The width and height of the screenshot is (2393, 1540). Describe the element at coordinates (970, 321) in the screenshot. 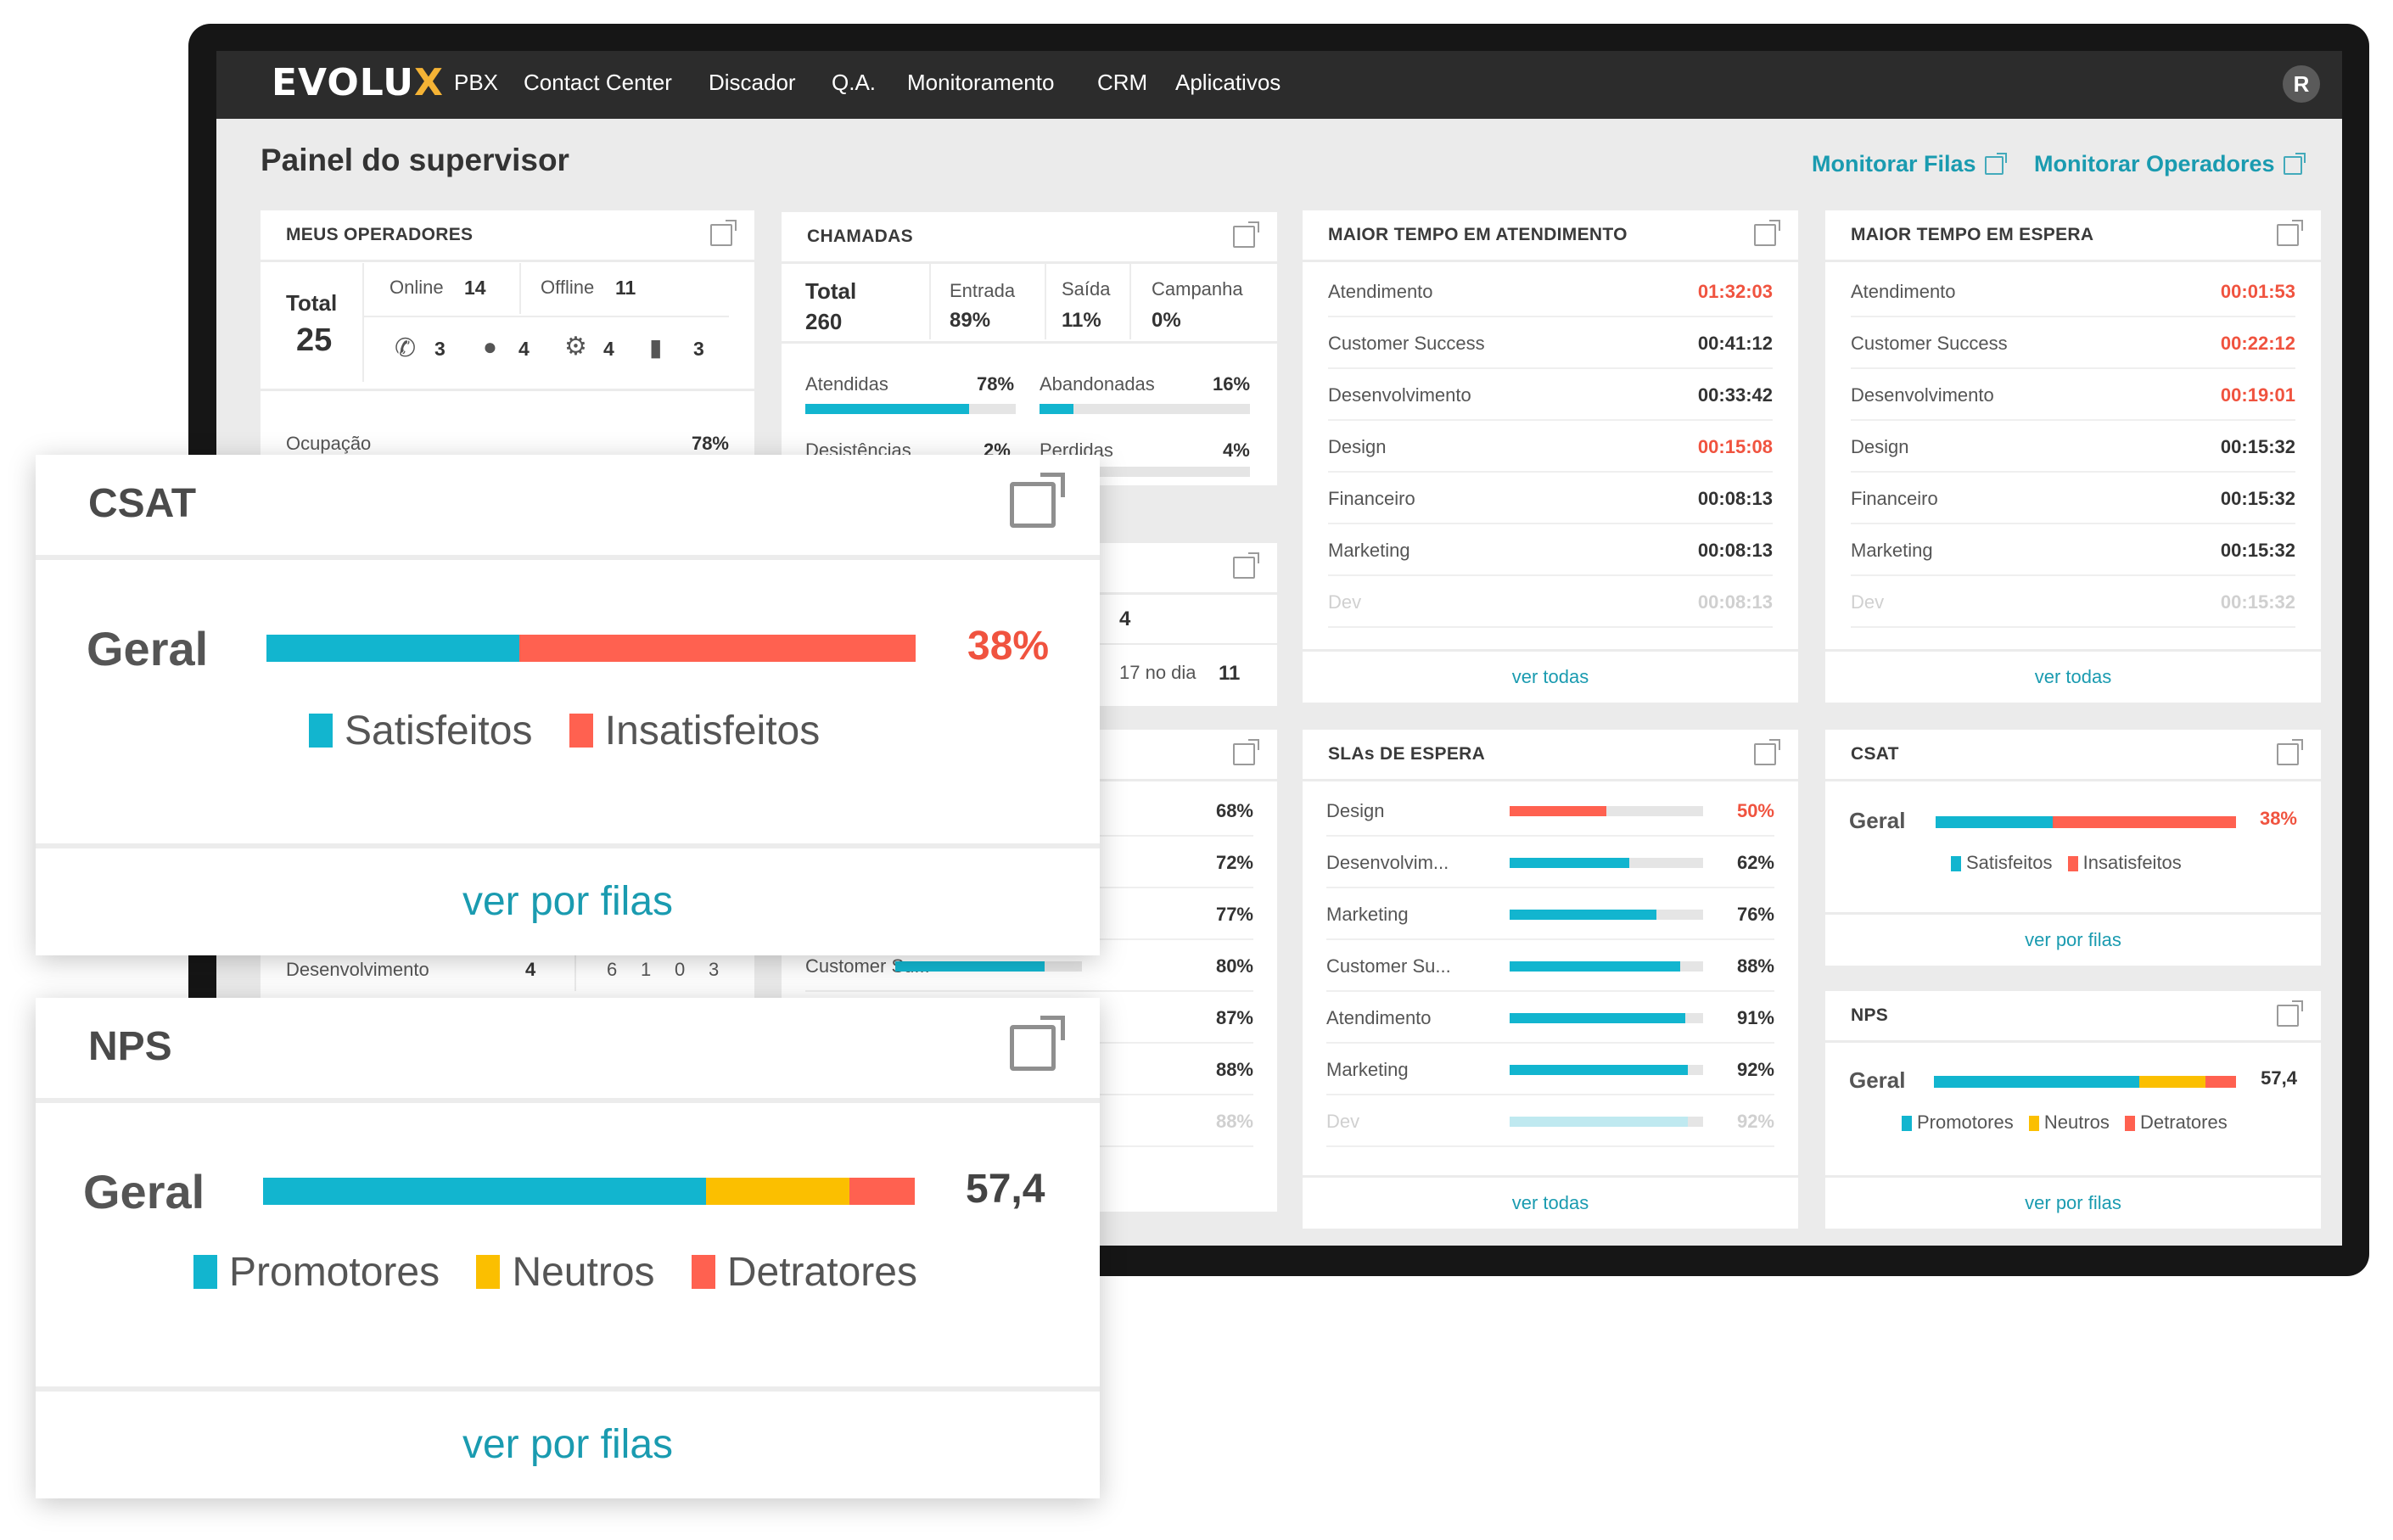

I see `entrada-value: 89%` at that location.